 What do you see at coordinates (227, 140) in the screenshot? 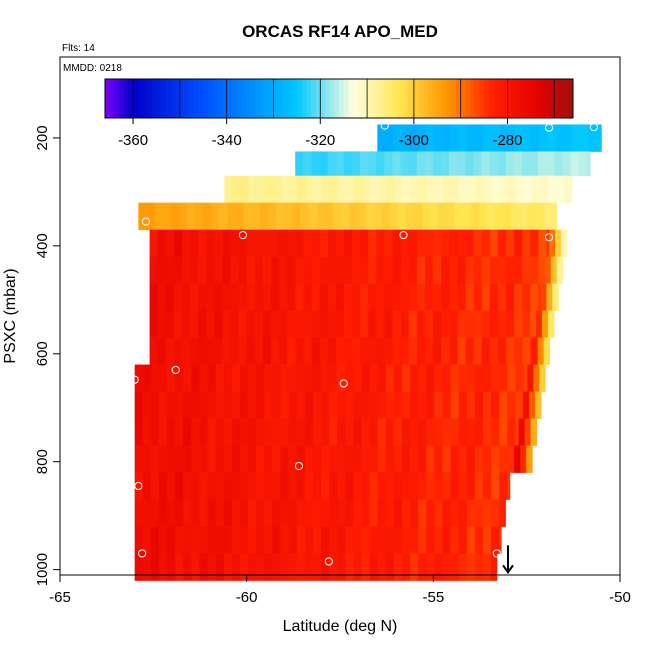
I see `colorbar-tick-label: -340` at bounding box center [227, 140].